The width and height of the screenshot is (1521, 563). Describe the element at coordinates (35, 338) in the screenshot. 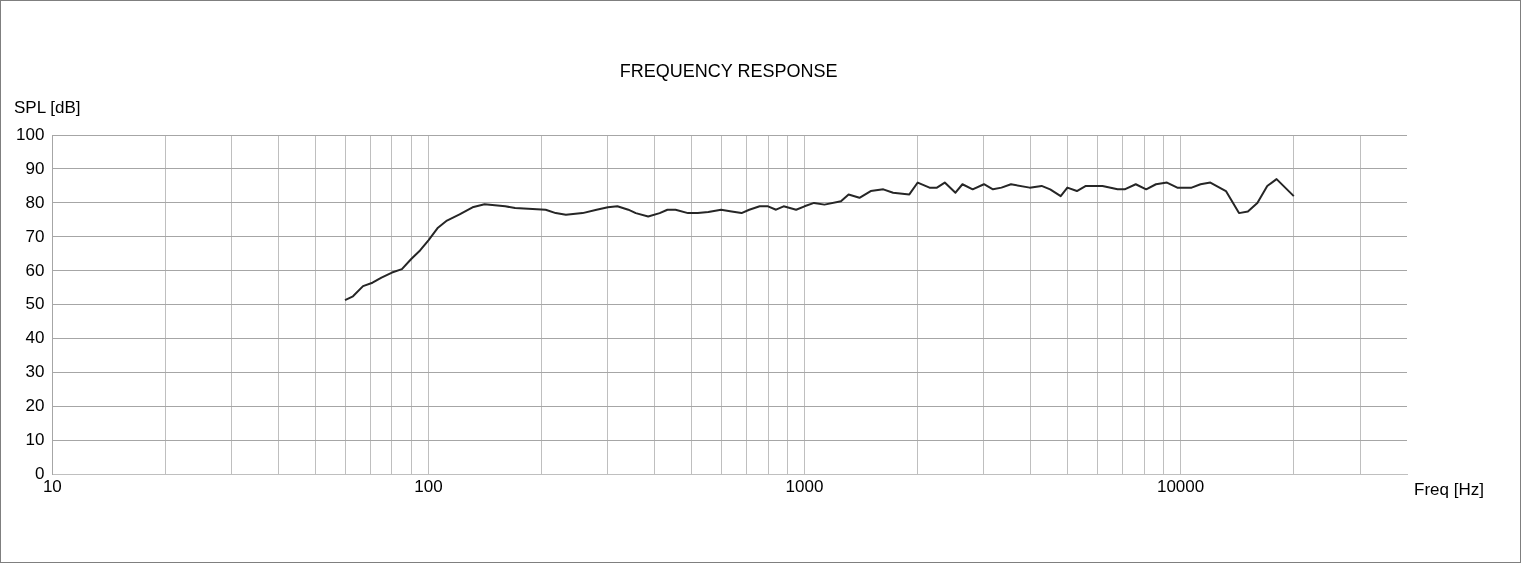

I see `y-tick-label: 40` at that location.